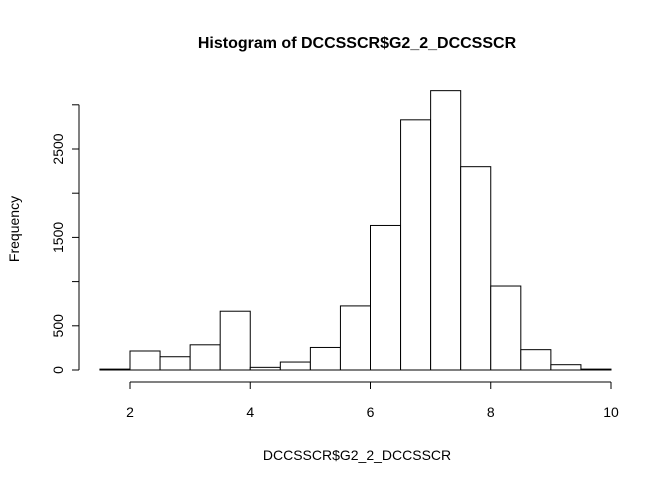 The image size is (672, 480). What do you see at coordinates (371, 412) in the screenshot?
I see `x-tick-label: 6` at bounding box center [371, 412].